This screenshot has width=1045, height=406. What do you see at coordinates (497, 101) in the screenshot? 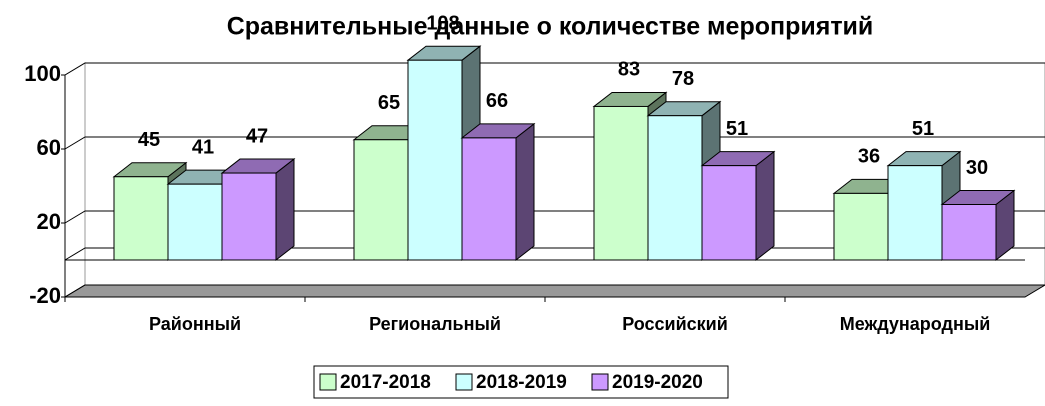
I see `data-label: 66` at bounding box center [497, 101].